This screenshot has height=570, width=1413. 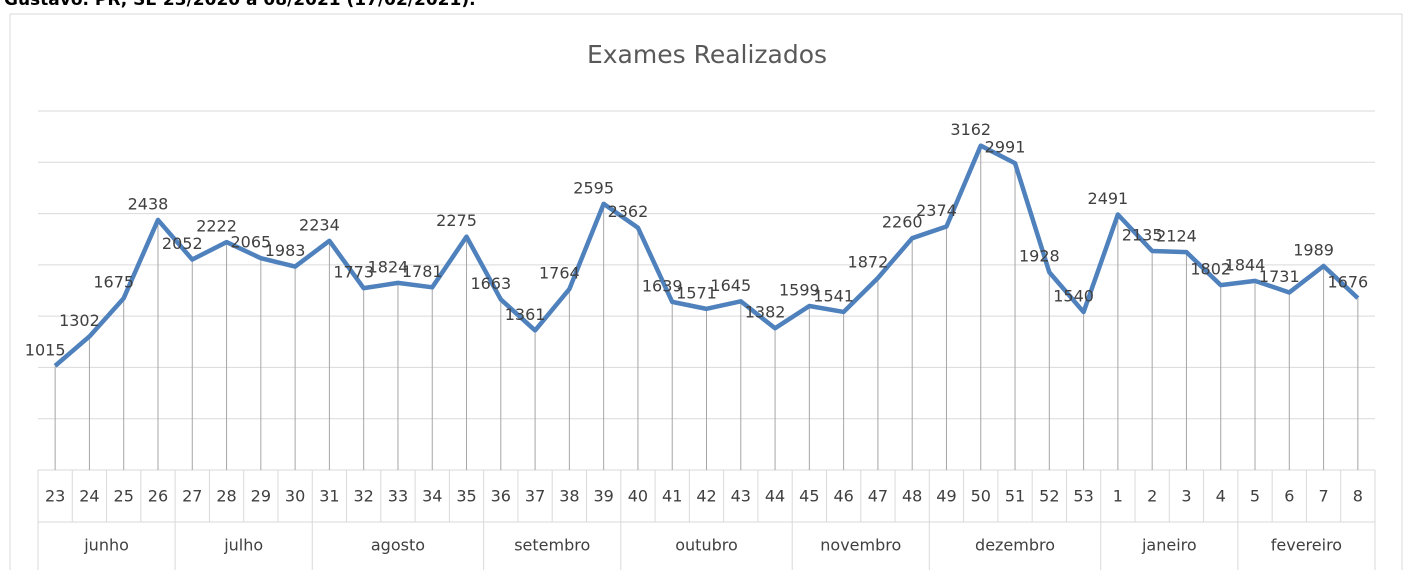 I want to click on x-tick-label: 29, so click(x=261, y=496).